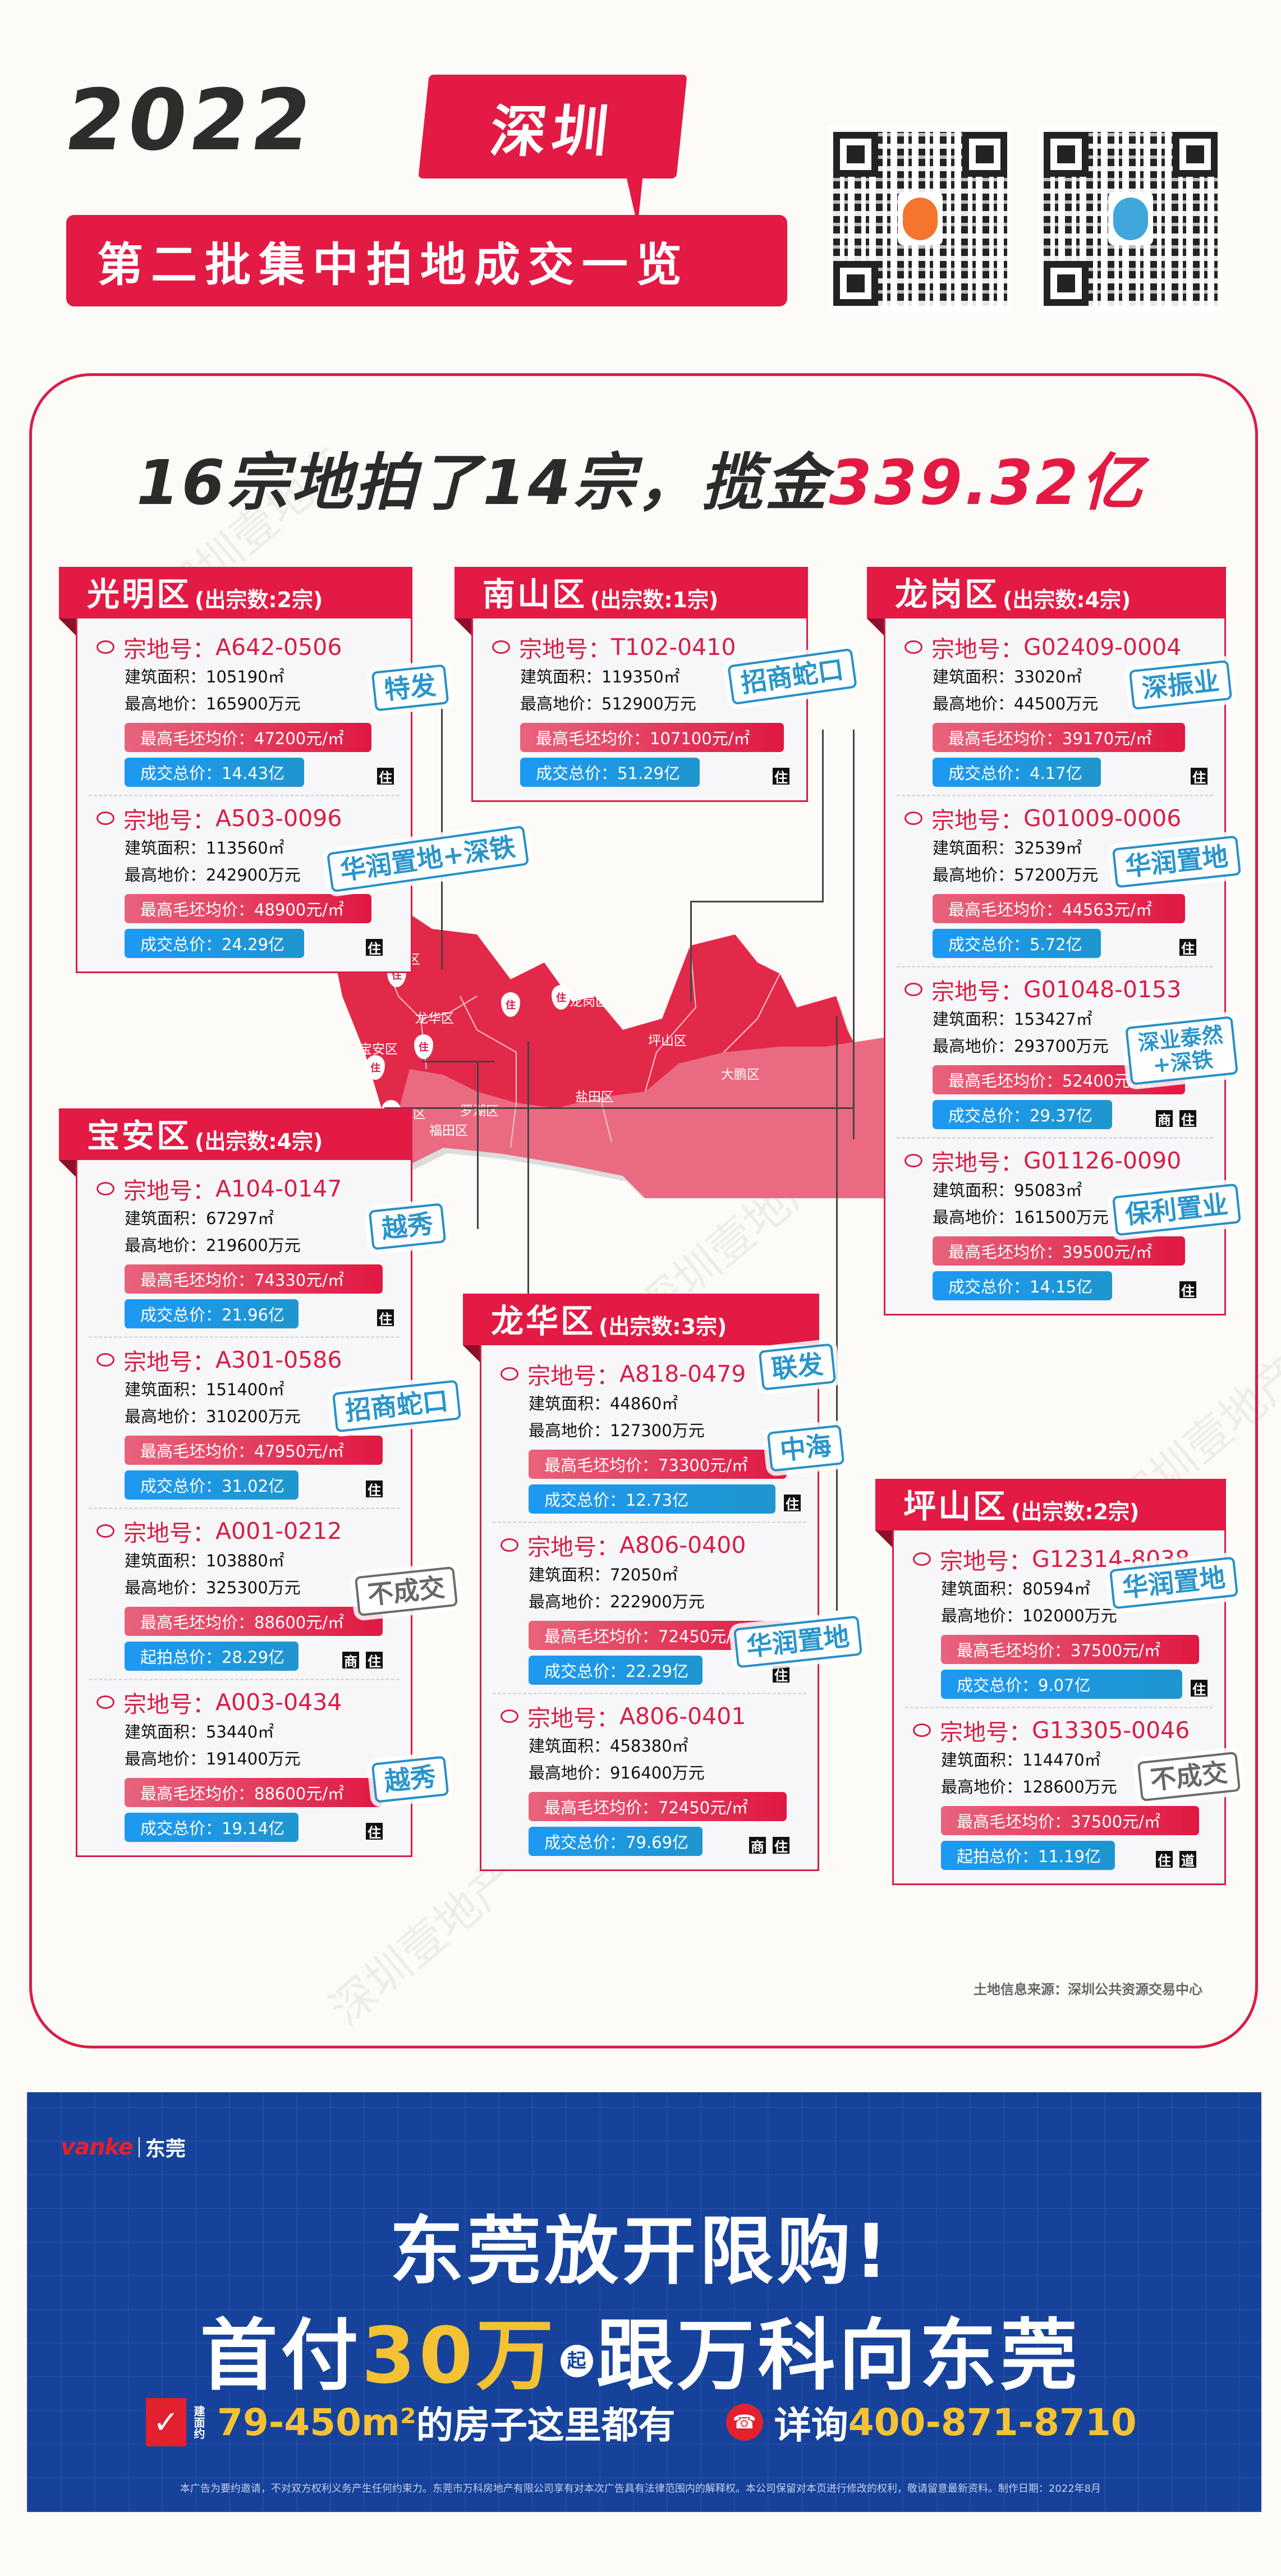 The width and height of the screenshot is (1281, 2576). I want to click on avg-price-bar: 最高毛坯均价：48900元/㎡, so click(248, 908).